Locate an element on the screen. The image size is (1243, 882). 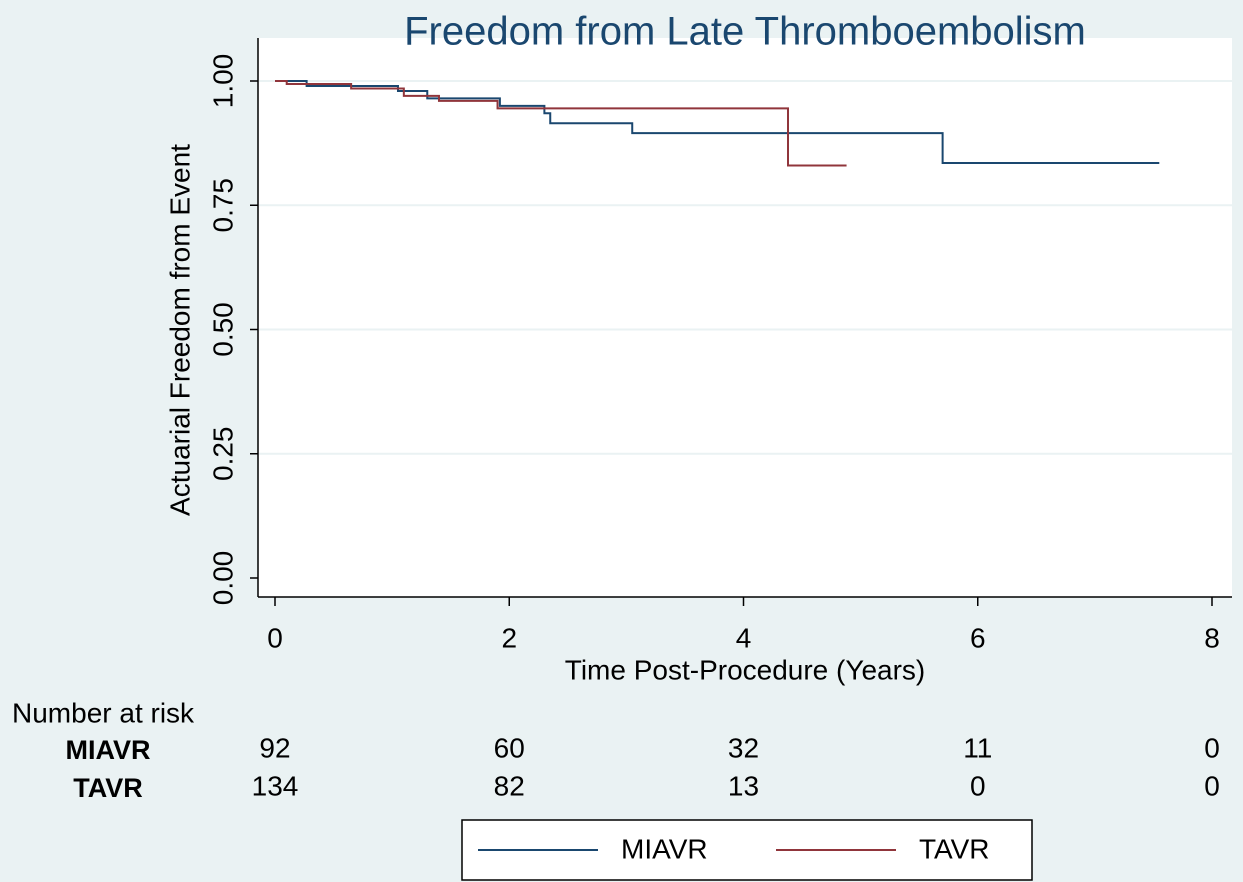
x-tick-label: 4 is located at coordinates (744, 637).